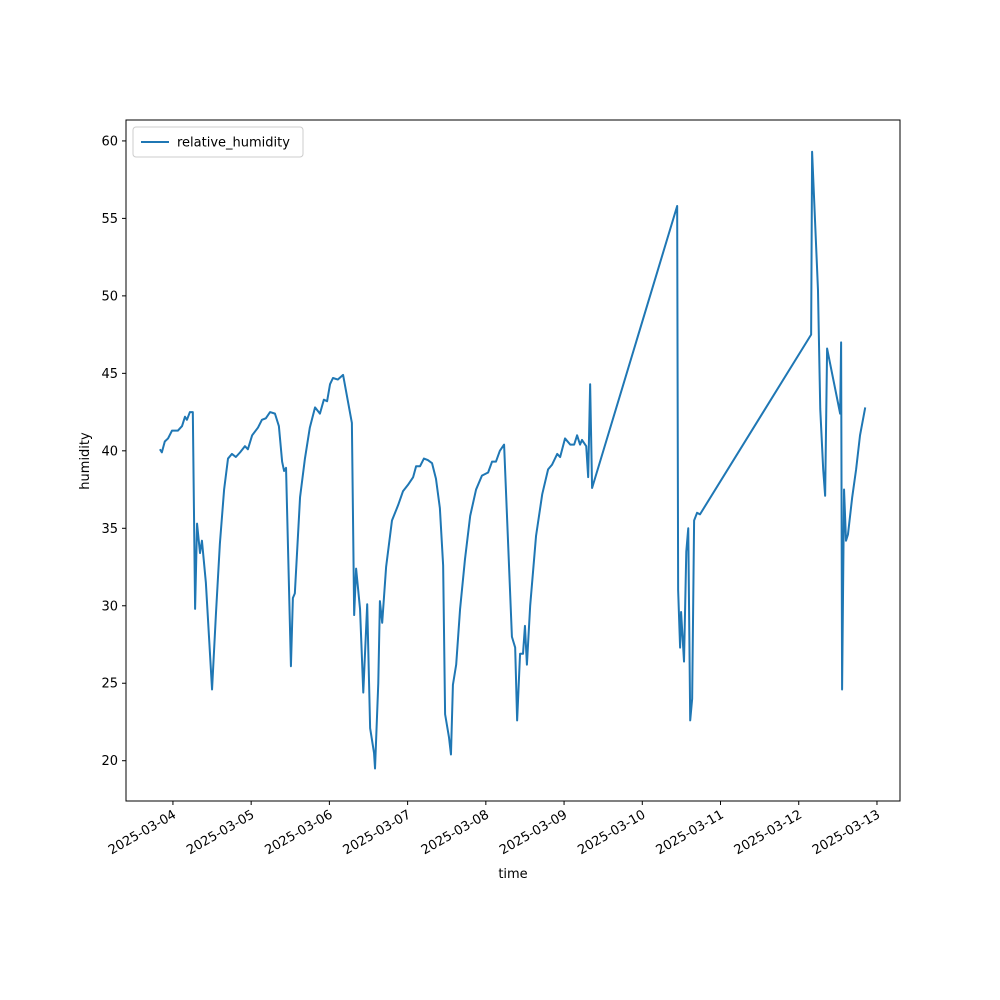 The width and height of the screenshot is (1000, 1000). What do you see at coordinates (768, 832) in the screenshot?
I see `x-tick-label: 2025-03-12` at bounding box center [768, 832].